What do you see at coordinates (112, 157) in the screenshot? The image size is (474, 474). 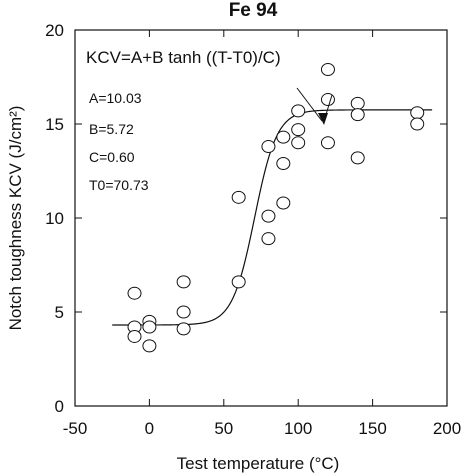 I see `param-c: C=0.60` at bounding box center [112, 157].